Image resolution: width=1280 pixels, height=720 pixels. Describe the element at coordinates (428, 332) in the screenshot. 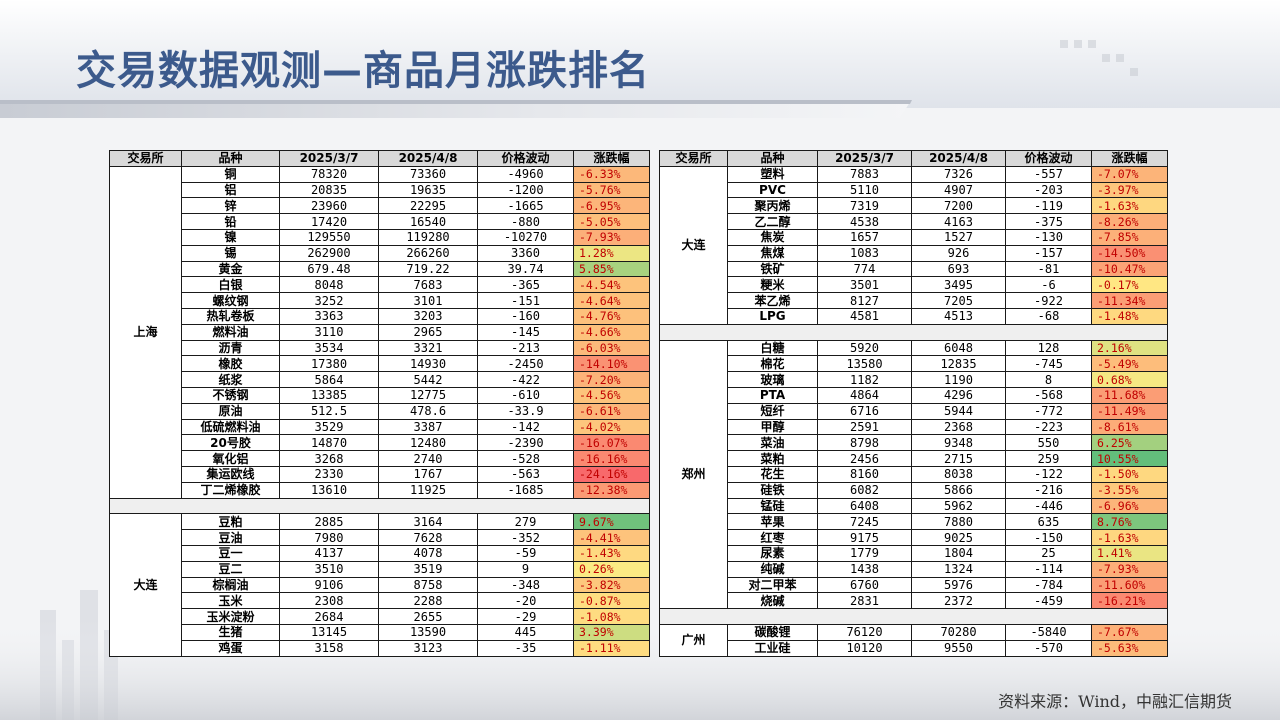

I see `end-price-cell: 2965` at that location.